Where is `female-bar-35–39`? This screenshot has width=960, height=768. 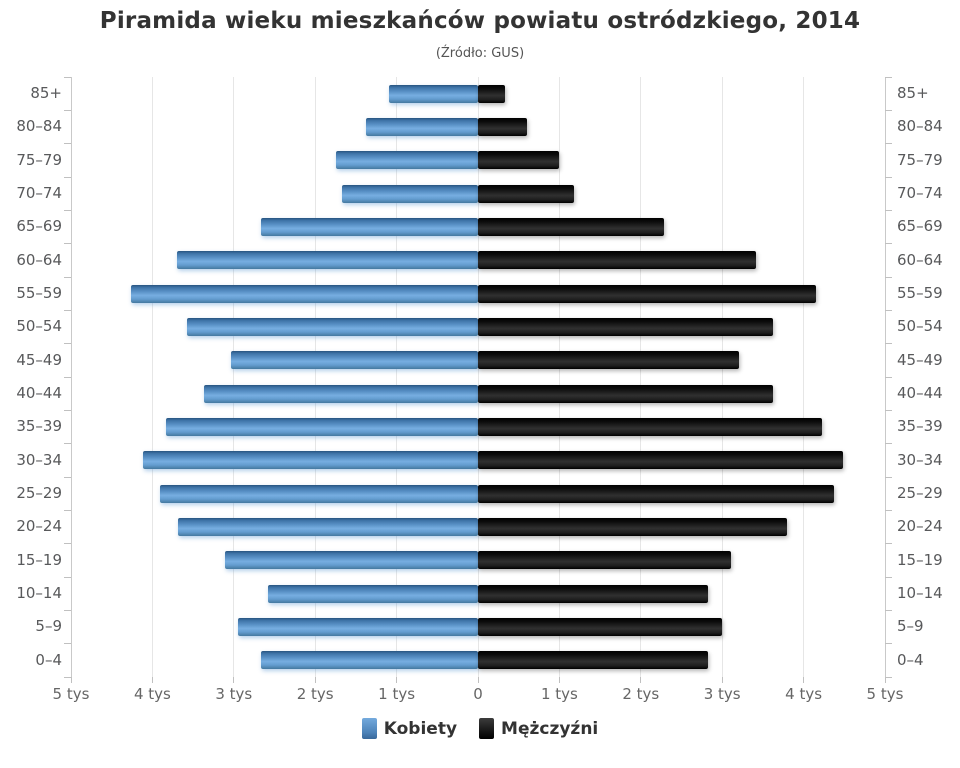
female-bar-35–39 is located at coordinates (322, 427).